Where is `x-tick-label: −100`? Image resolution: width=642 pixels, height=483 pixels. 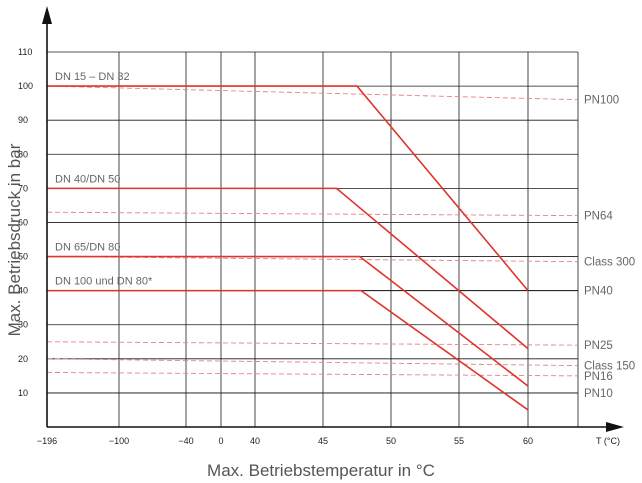
x-tick-label: −100 is located at coordinates (119, 441).